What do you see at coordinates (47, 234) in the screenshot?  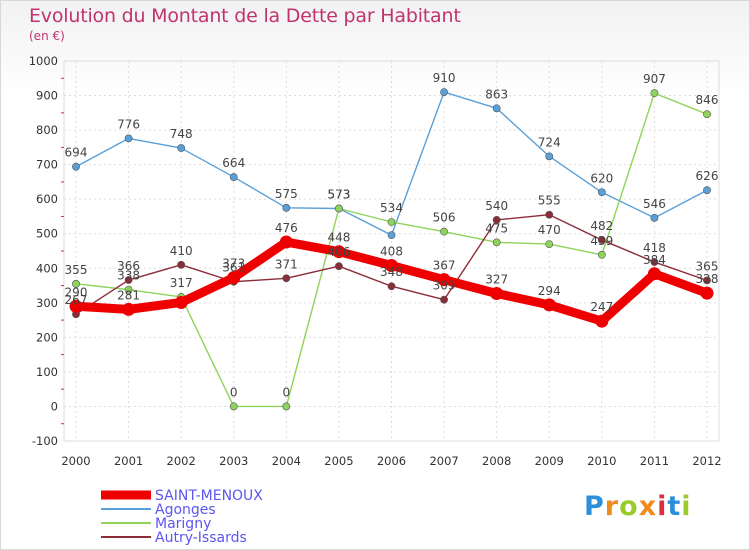 I see `y-tick-label: 500` at bounding box center [47, 234].